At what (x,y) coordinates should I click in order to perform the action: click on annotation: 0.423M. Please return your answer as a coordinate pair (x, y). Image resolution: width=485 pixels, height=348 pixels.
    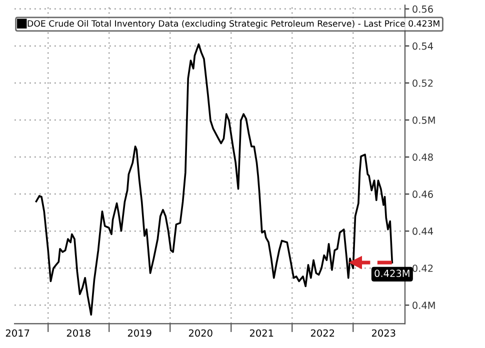
    Looking at the image, I should click on (392, 274).